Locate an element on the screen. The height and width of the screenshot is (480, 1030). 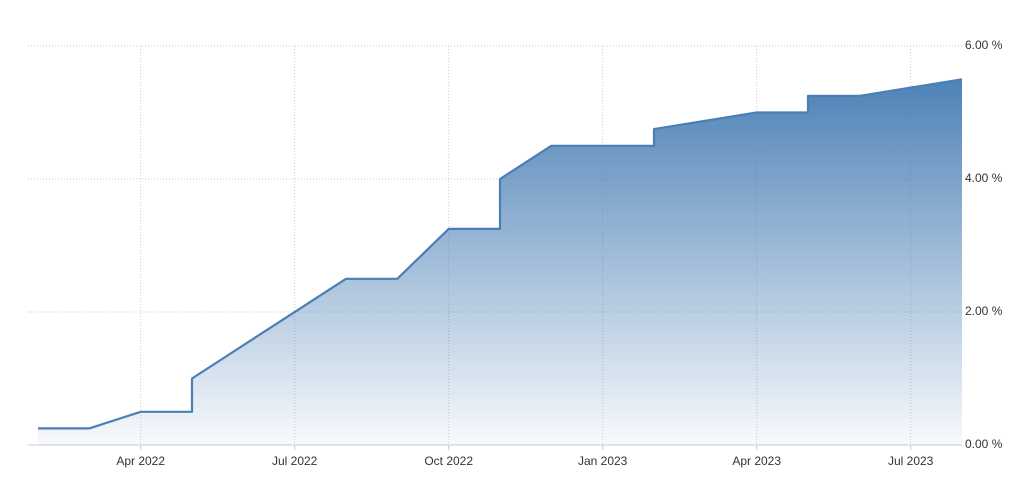
y-tick-label: 4.00 % is located at coordinates (984, 178).